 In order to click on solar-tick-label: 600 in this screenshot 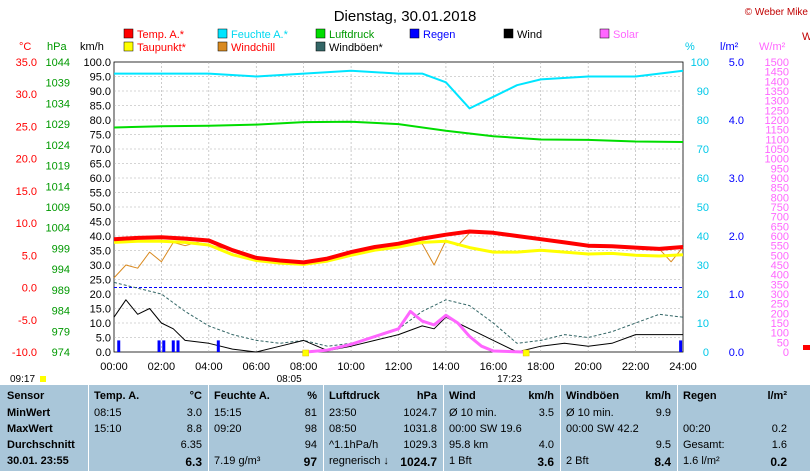, I will do `click(780, 237)`.